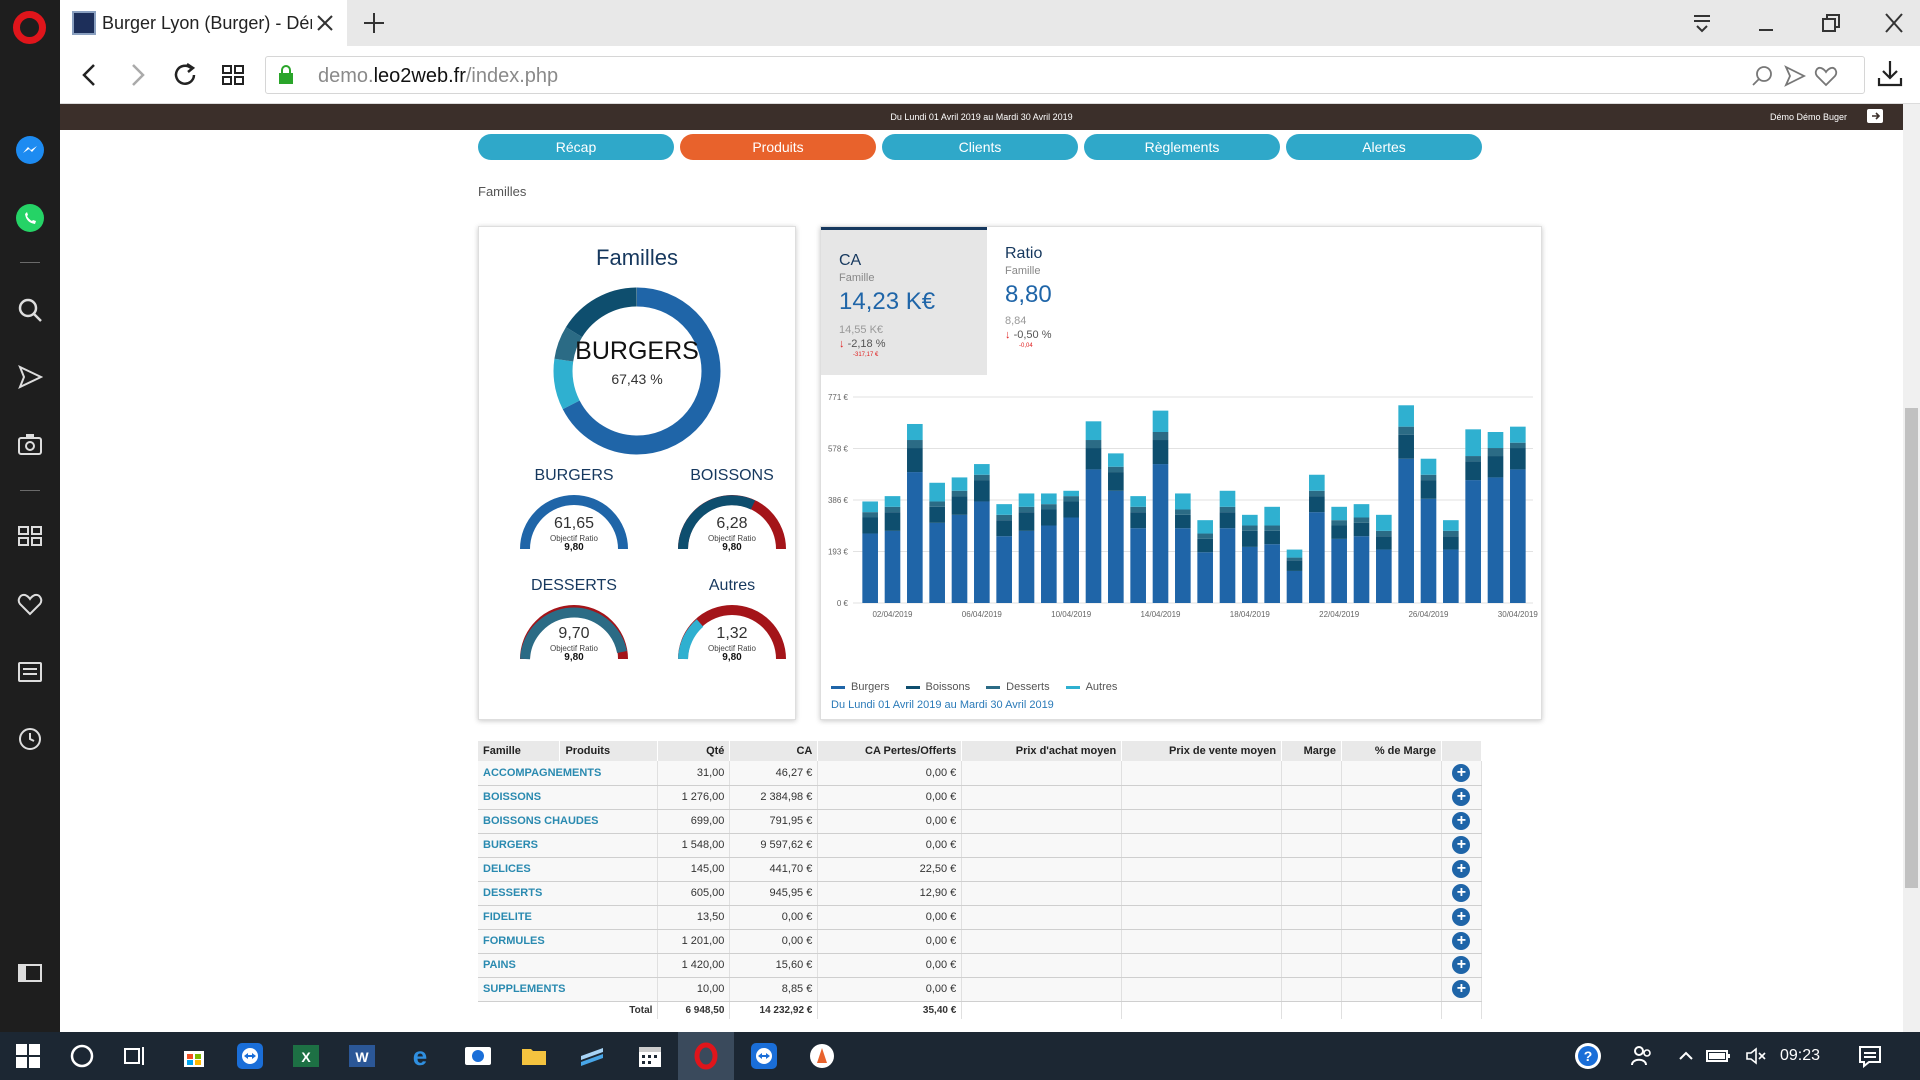  What do you see at coordinates (706, 1056) in the screenshot?
I see `opera-taskbar-icon` at bounding box center [706, 1056].